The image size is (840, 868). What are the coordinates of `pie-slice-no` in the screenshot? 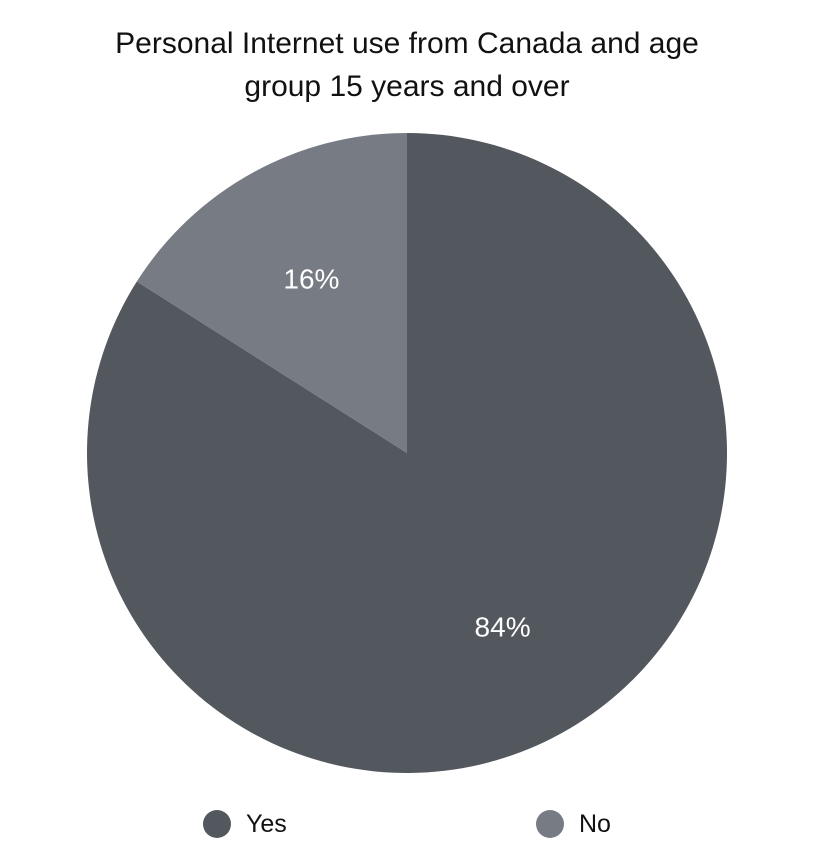 It's located at (271, 293).